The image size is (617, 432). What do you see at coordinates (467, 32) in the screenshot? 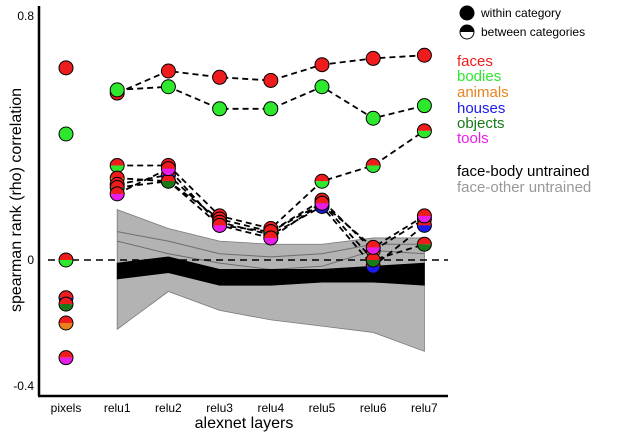
I see `legend-half-marker` at bounding box center [467, 32].